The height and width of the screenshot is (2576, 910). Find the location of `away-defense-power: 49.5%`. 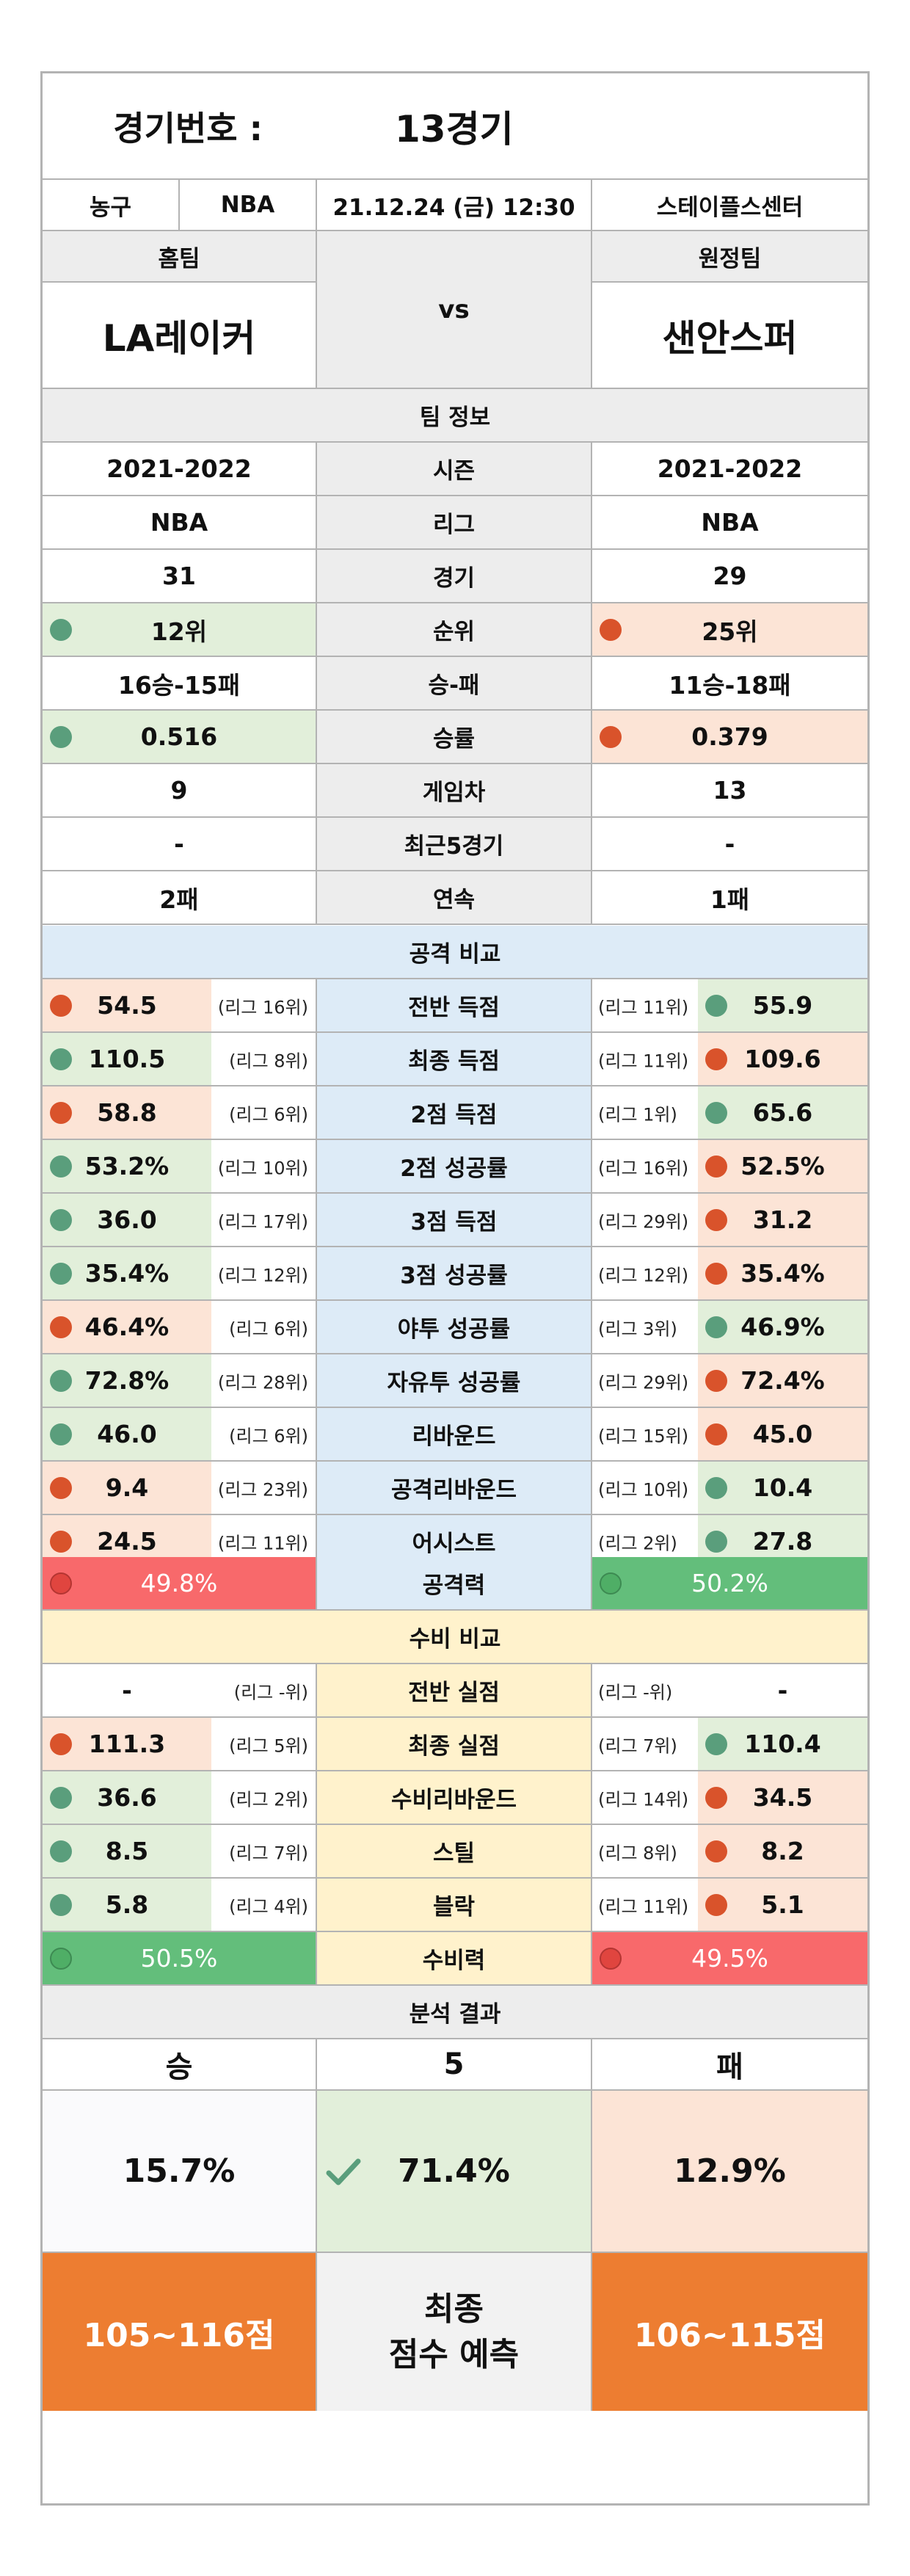

away-defense-power: 49.5% is located at coordinates (729, 1958).